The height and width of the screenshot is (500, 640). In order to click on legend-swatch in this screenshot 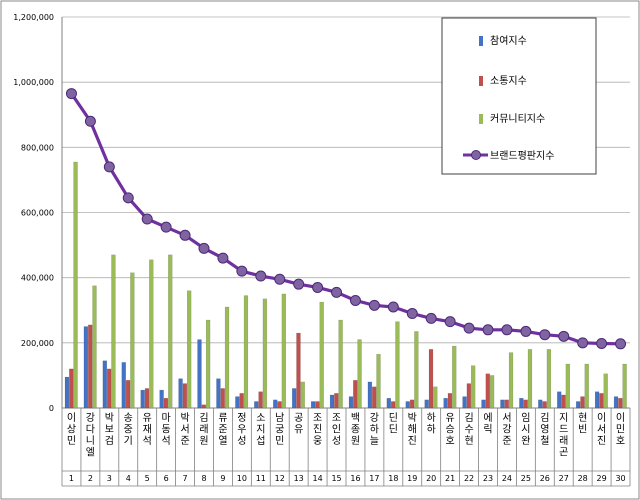, I will do `click(481, 81)`.